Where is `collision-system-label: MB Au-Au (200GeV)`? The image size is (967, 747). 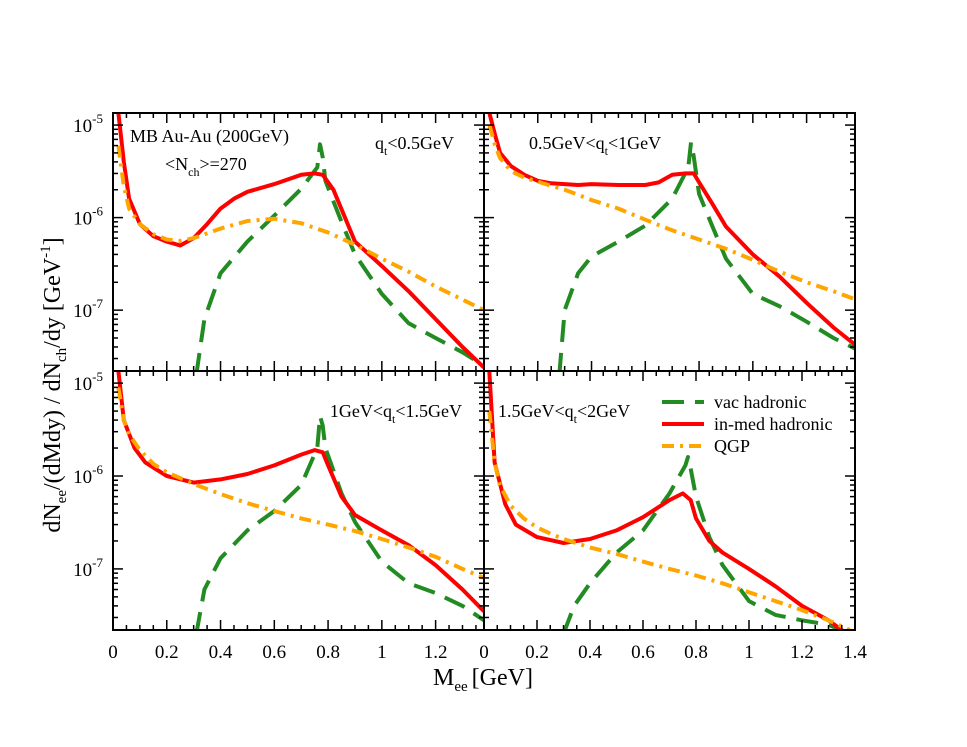
collision-system-label: MB Au-Au (200GeV) is located at coordinates (209, 136).